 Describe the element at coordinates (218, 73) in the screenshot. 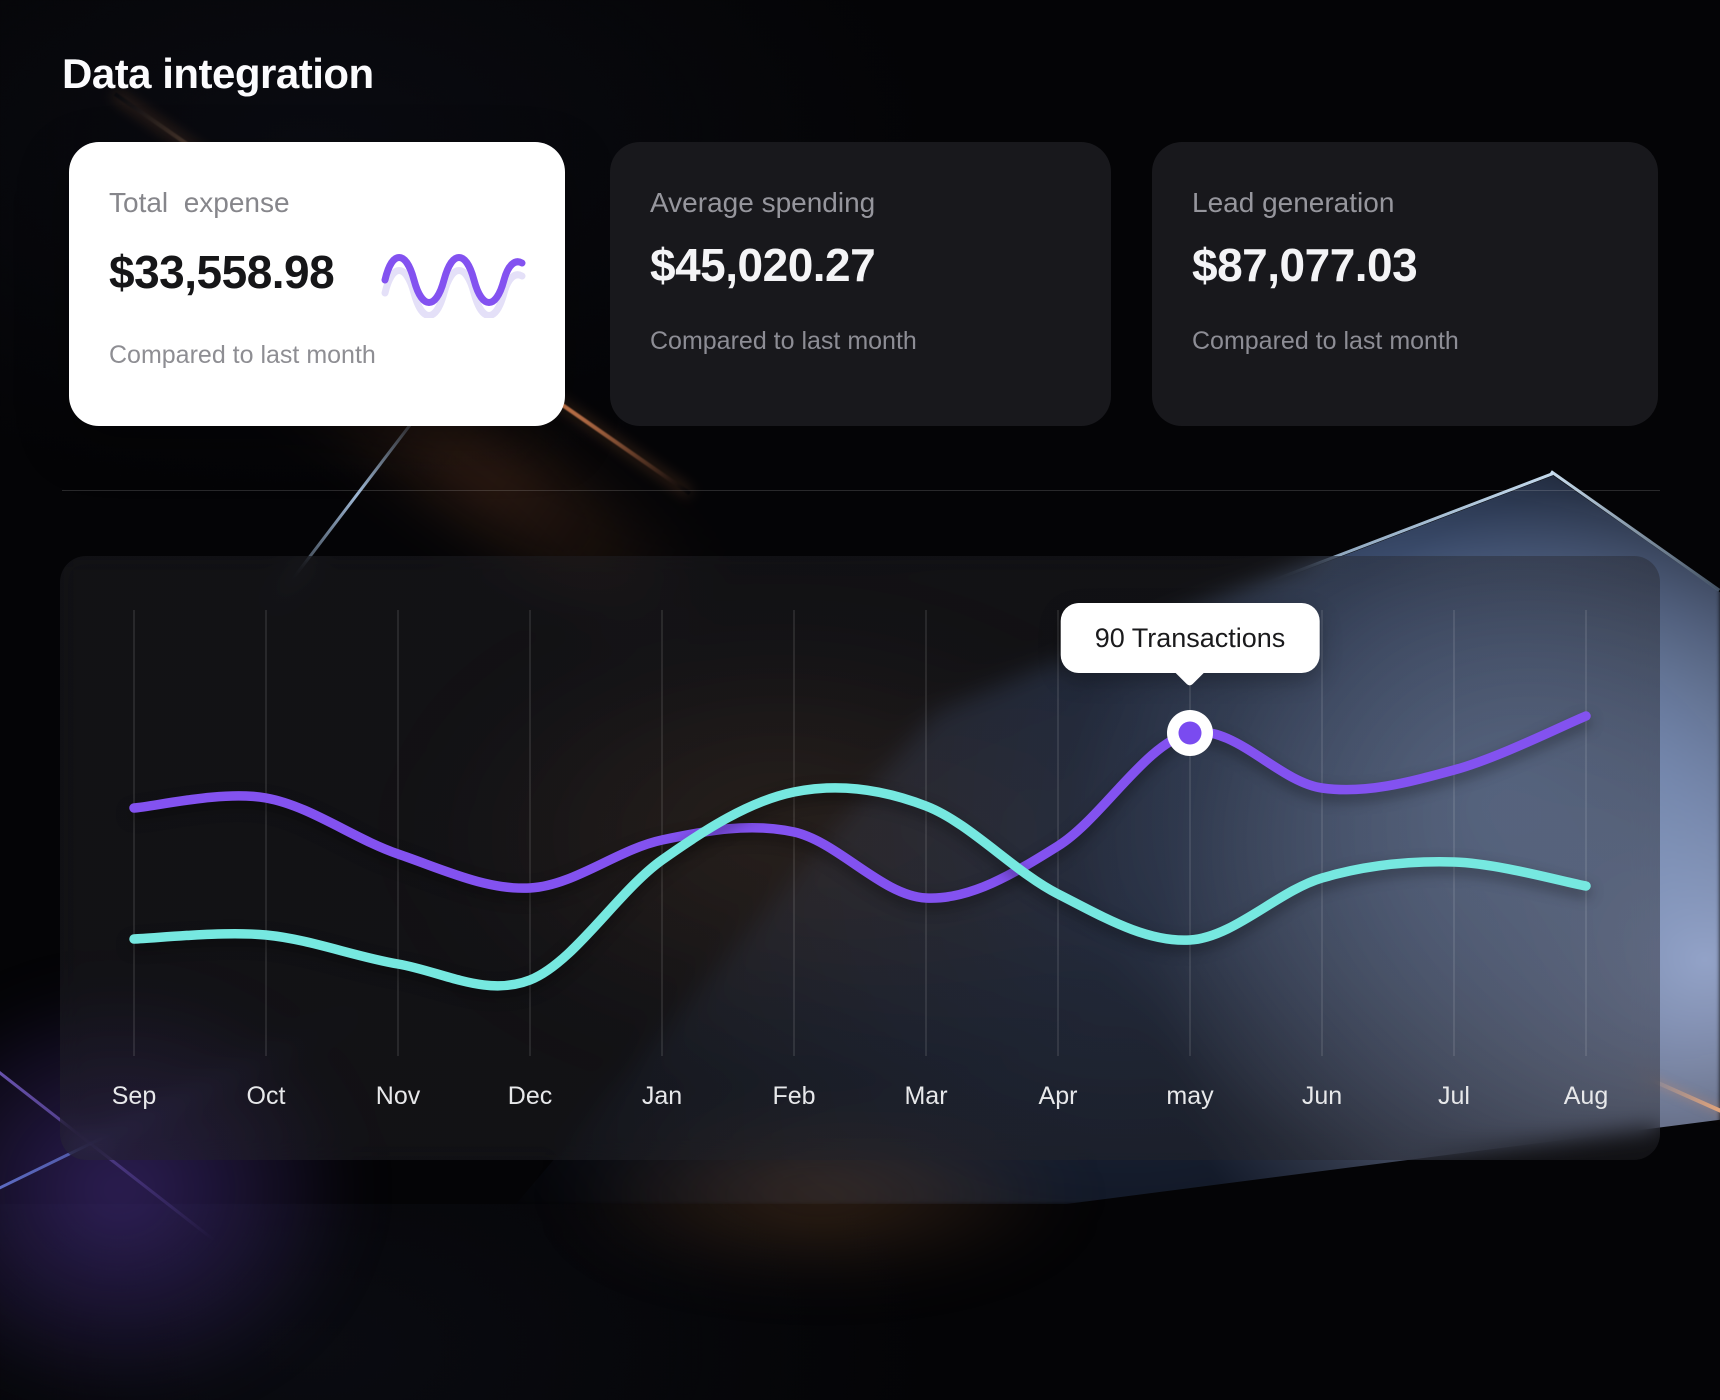

I see `page-title: Data integration` at that location.